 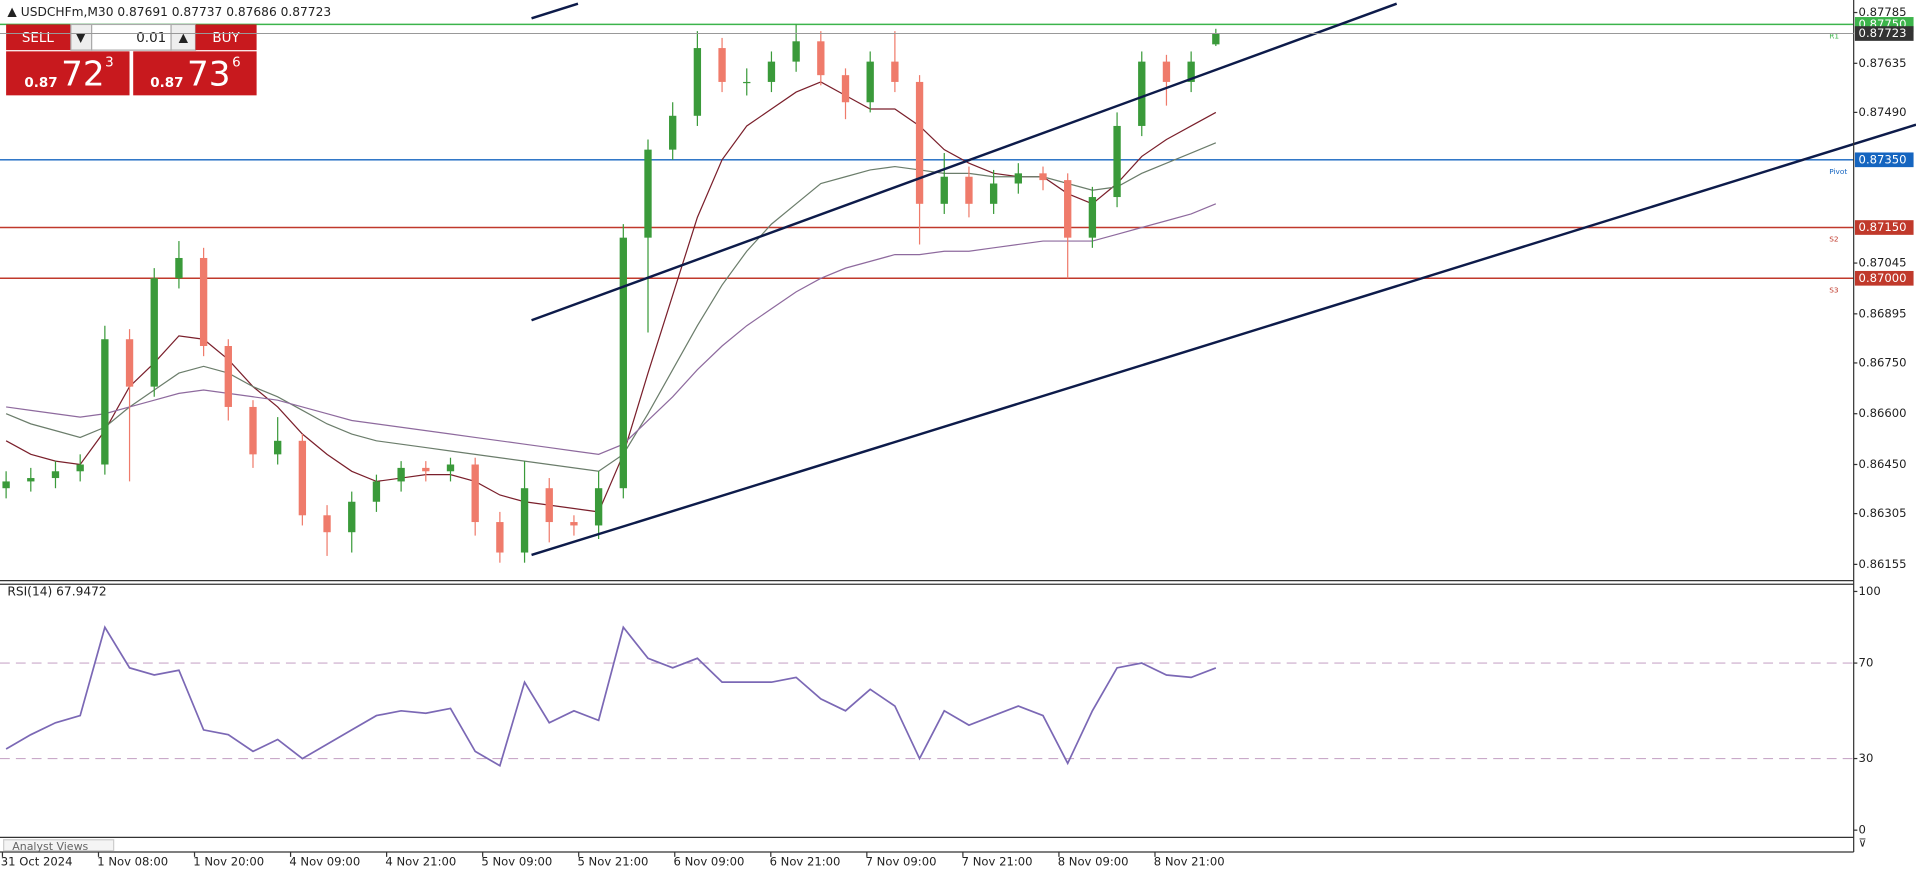 I want to click on lot-field, so click(x=131, y=37).